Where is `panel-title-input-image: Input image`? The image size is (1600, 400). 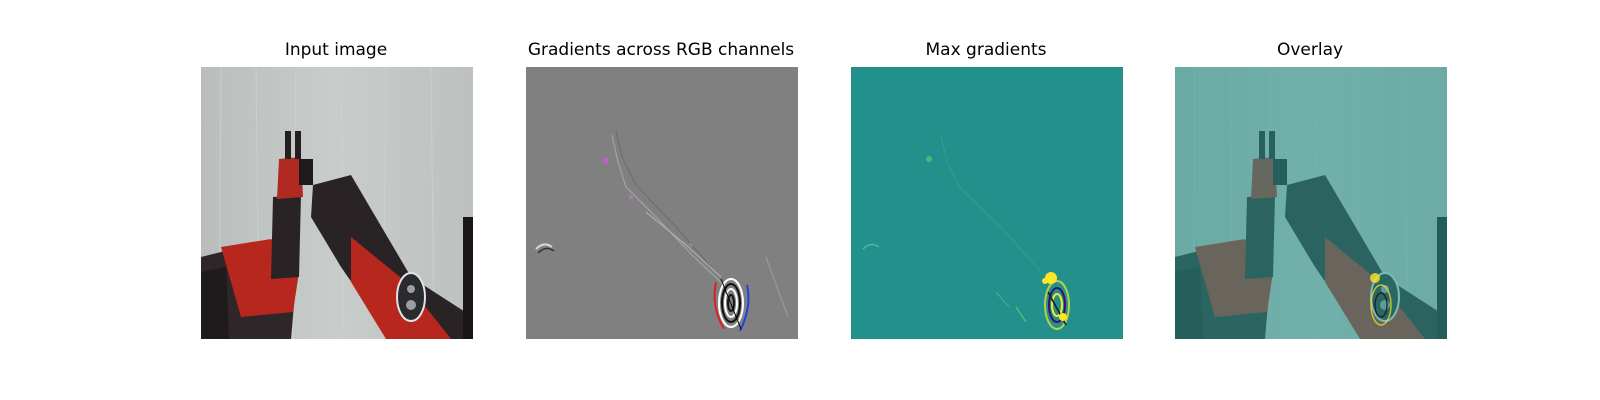 panel-title-input-image: Input image is located at coordinates (336, 50).